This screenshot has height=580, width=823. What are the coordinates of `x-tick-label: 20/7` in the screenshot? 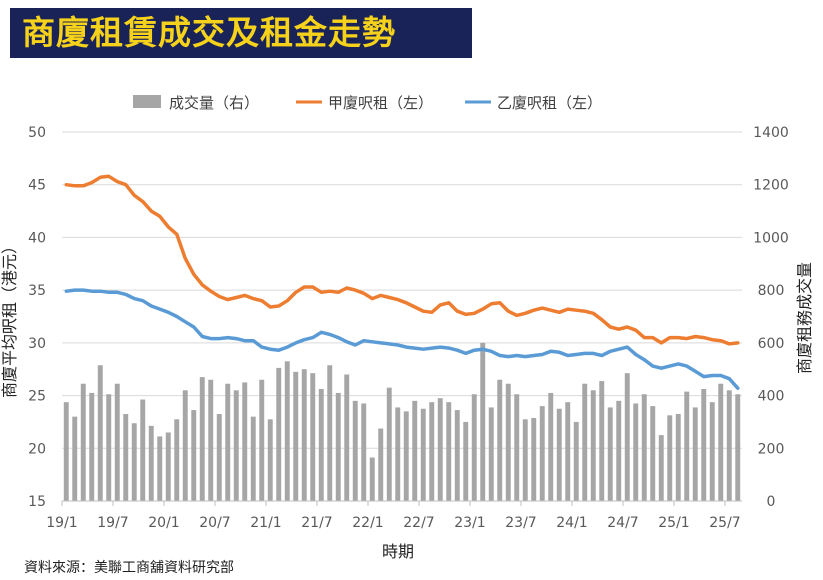 It's located at (214, 523).